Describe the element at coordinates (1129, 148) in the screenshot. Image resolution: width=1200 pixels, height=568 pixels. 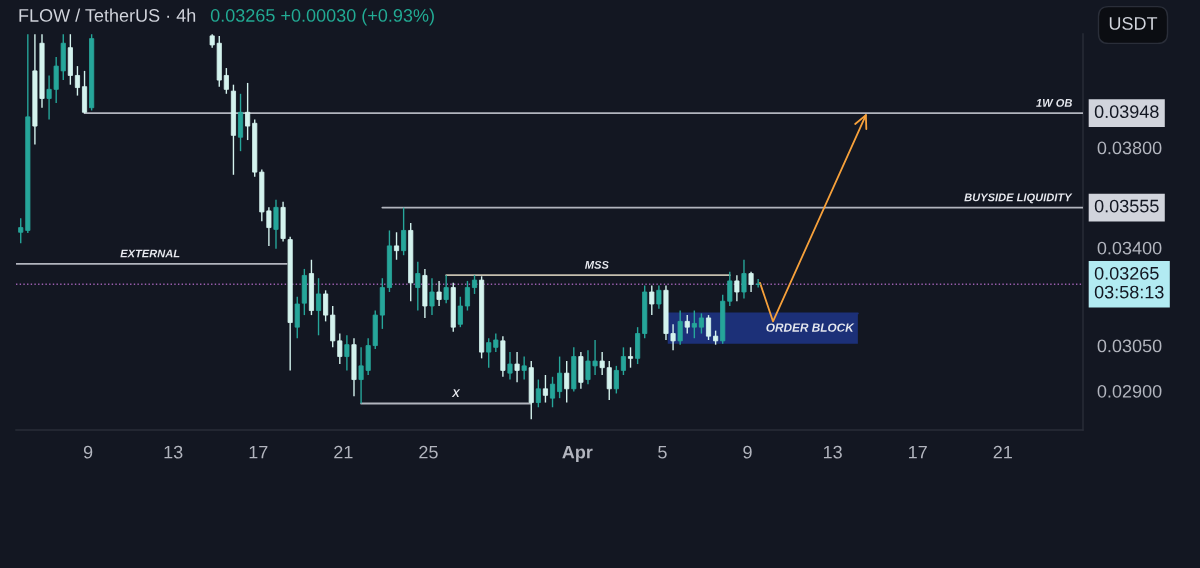
I see `y-tick-label: 0.03800` at that location.